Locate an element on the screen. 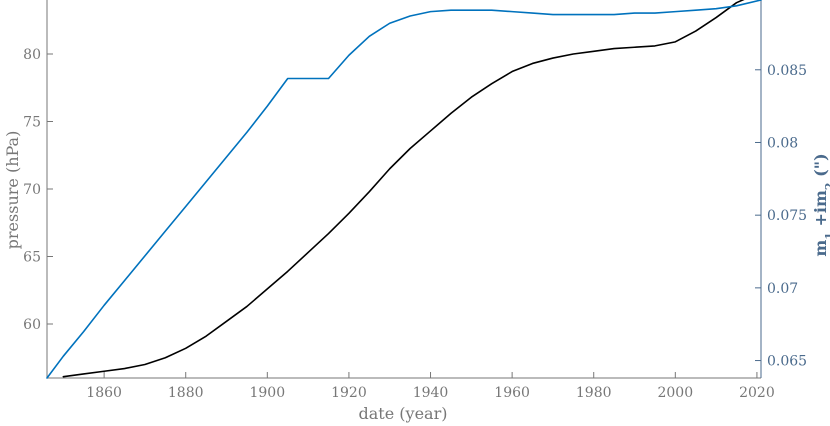 The width and height of the screenshot is (830, 426). right-y-tick-label: 0.085 is located at coordinates (787, 71).